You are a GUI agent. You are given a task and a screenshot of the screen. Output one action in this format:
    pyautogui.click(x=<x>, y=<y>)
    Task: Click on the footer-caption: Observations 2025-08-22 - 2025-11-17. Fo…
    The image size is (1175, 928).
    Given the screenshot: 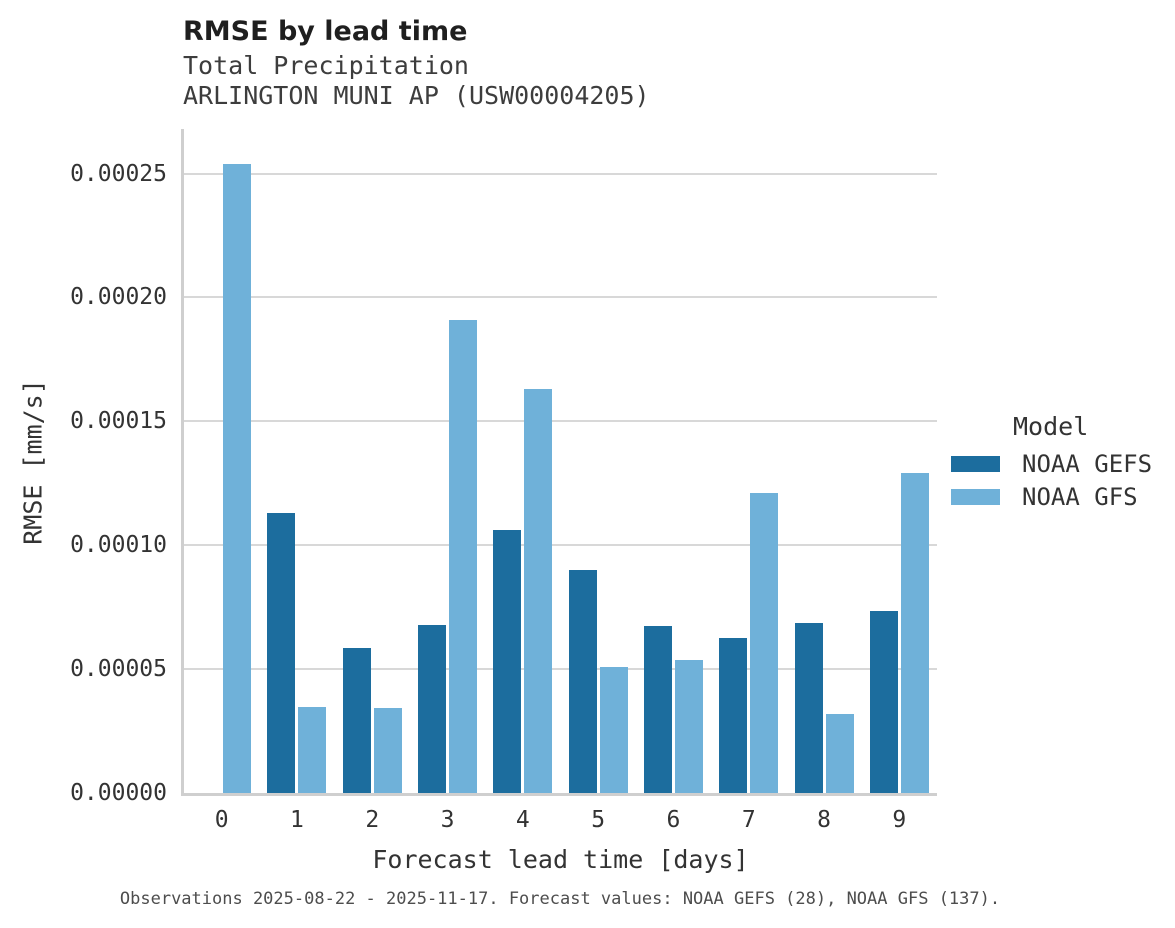 What is the action you would take?
    pyautogui.click(x=560, y=899)
    